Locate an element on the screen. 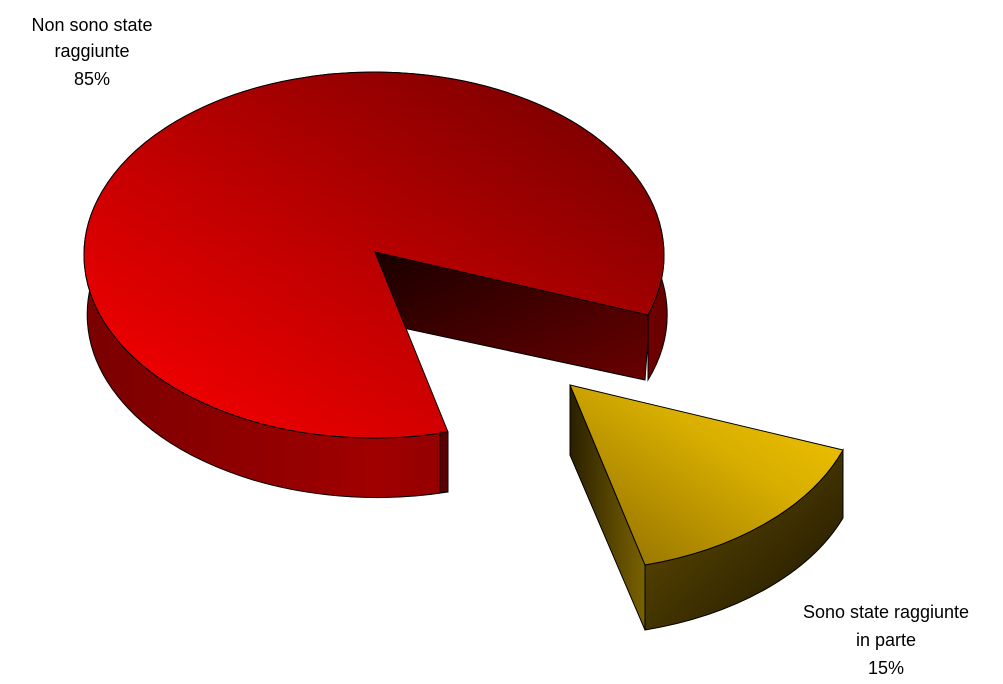  slice-1-label: Sono state raggiunte in parte 15% is located at coordinates (886, 640).